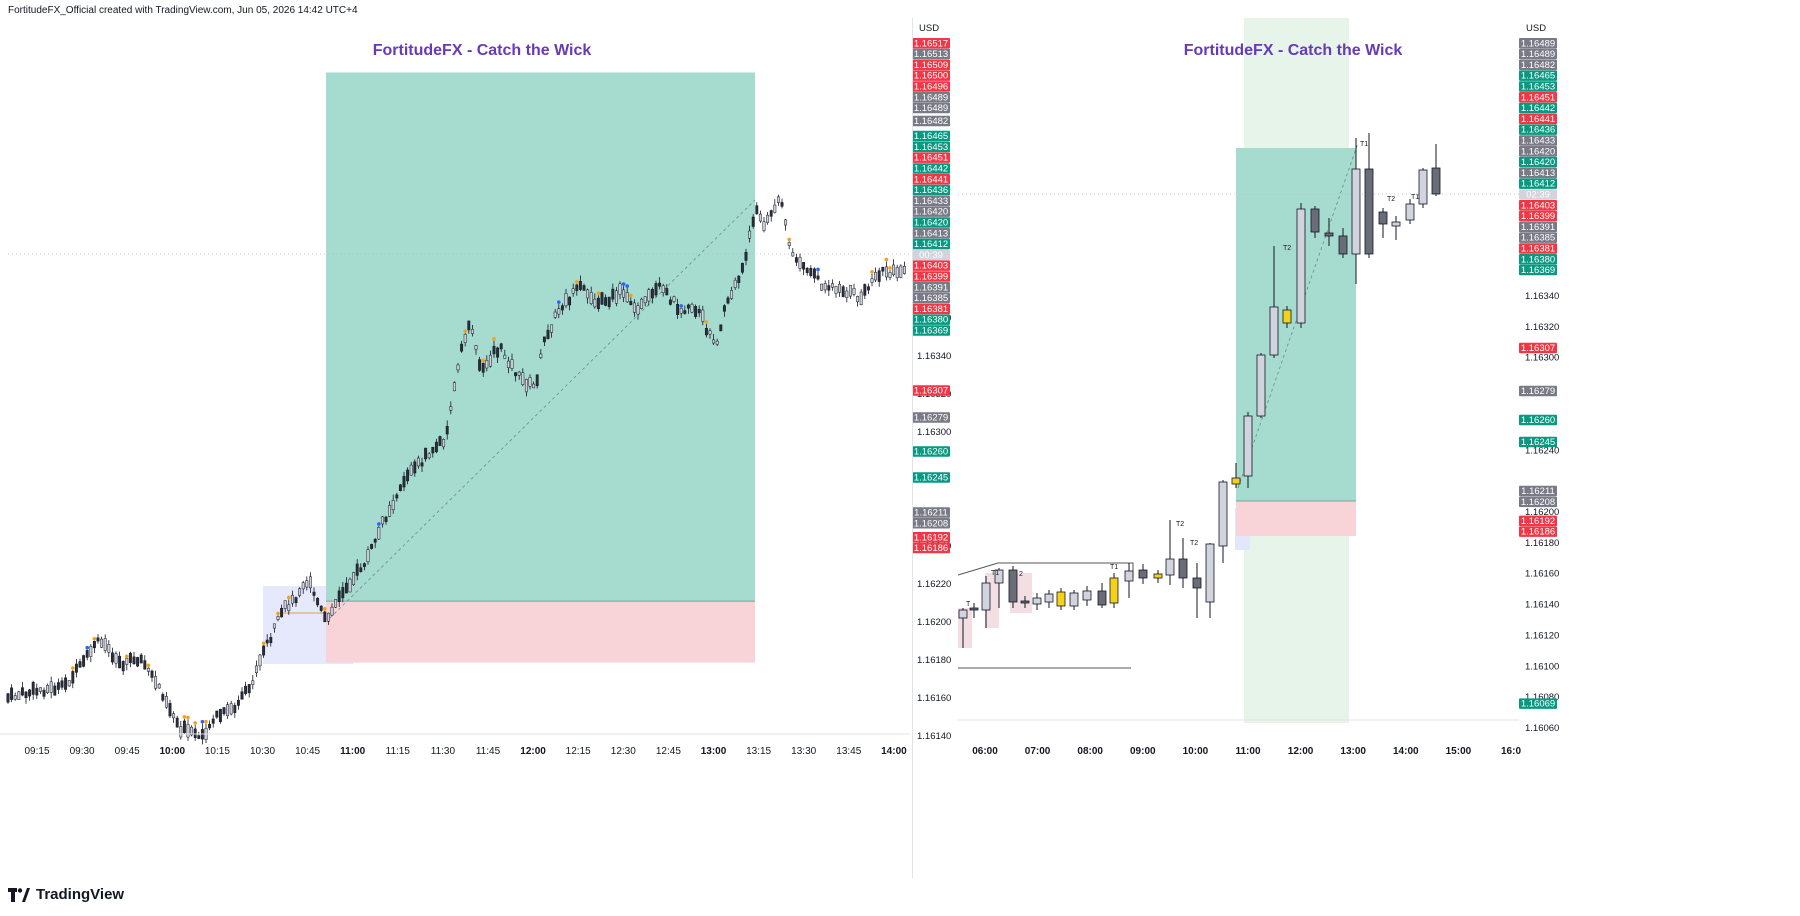  I want to click on svg-text: 1.16186, so click(1538, 532).